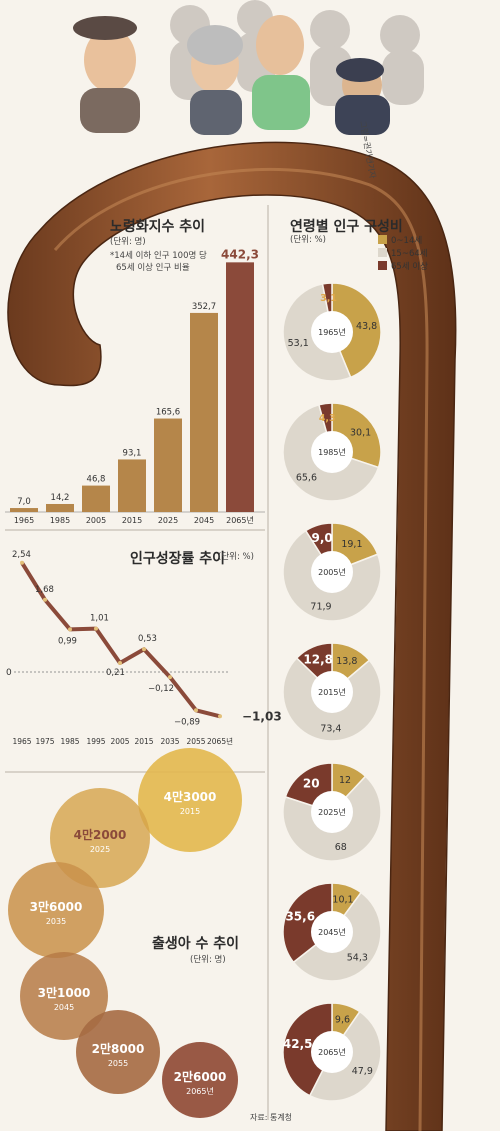 The width and height of the screenshot is (500, 1131). What do you see at coordinates (322, 538) in the screenshot?
I see `pie-value-label: 9,0` at bounding box center [322, 538].